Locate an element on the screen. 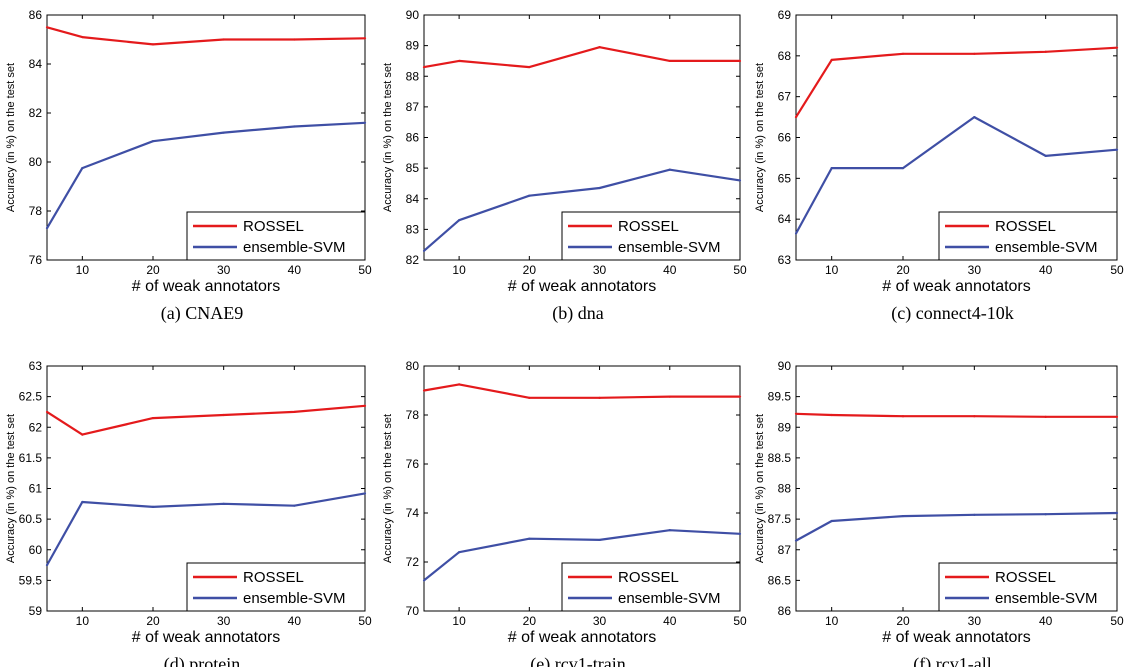 The image size is (1128, 667). y-tick-label: 61.5 is located at coordinates (31, 458).